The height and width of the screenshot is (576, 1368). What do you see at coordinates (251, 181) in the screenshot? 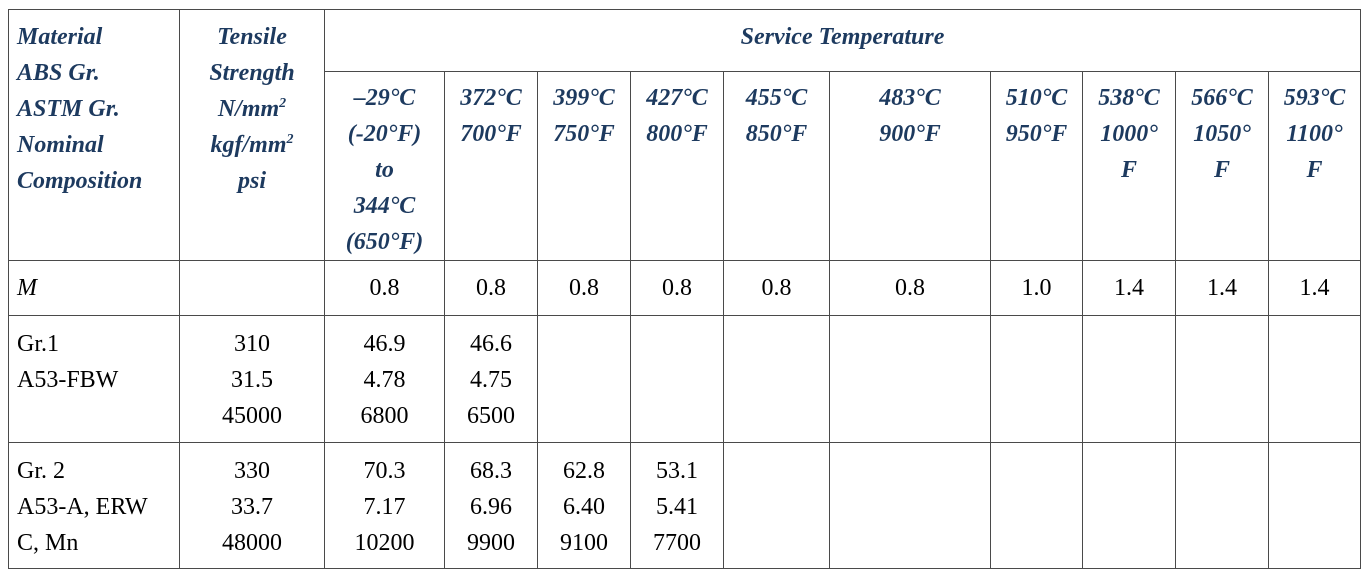
I see `header-tensile-line: psi` at bounding box center [251, 181].